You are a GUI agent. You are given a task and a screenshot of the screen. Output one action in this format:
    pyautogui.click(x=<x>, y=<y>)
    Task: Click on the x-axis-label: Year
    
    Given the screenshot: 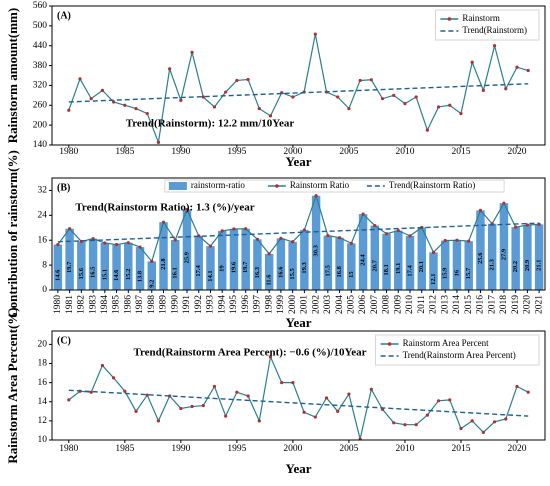 What is the action you would take?
    pyautogui.click(x=299, y=161)
    